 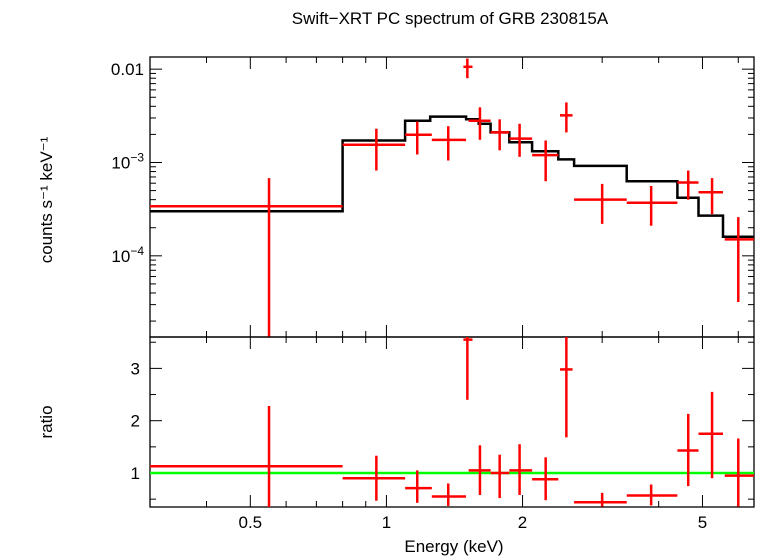 What do you see at coordinates (46, 421) in the screenshot?
I see `bottom-panel-ylabel: ratio` at bounding box center [46, 421].